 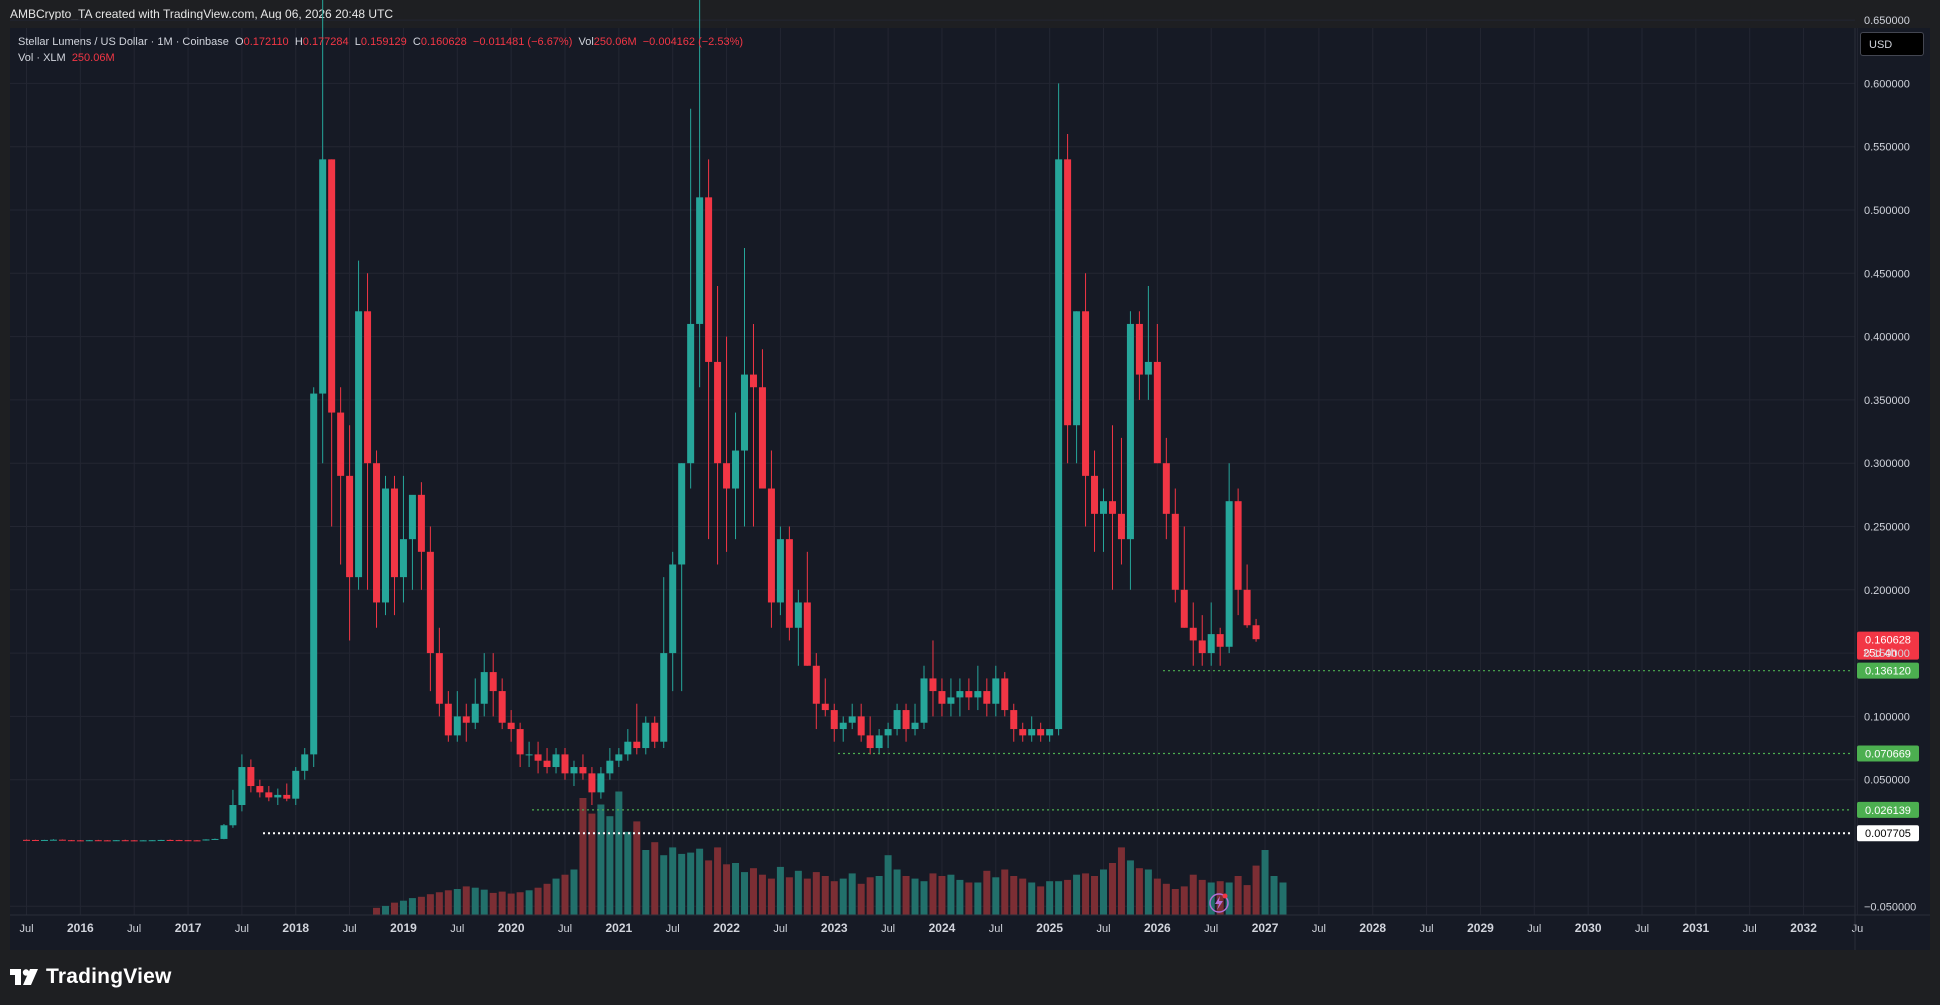 I want to click on tradingview-logo-icon, so click(x=24, y=977).